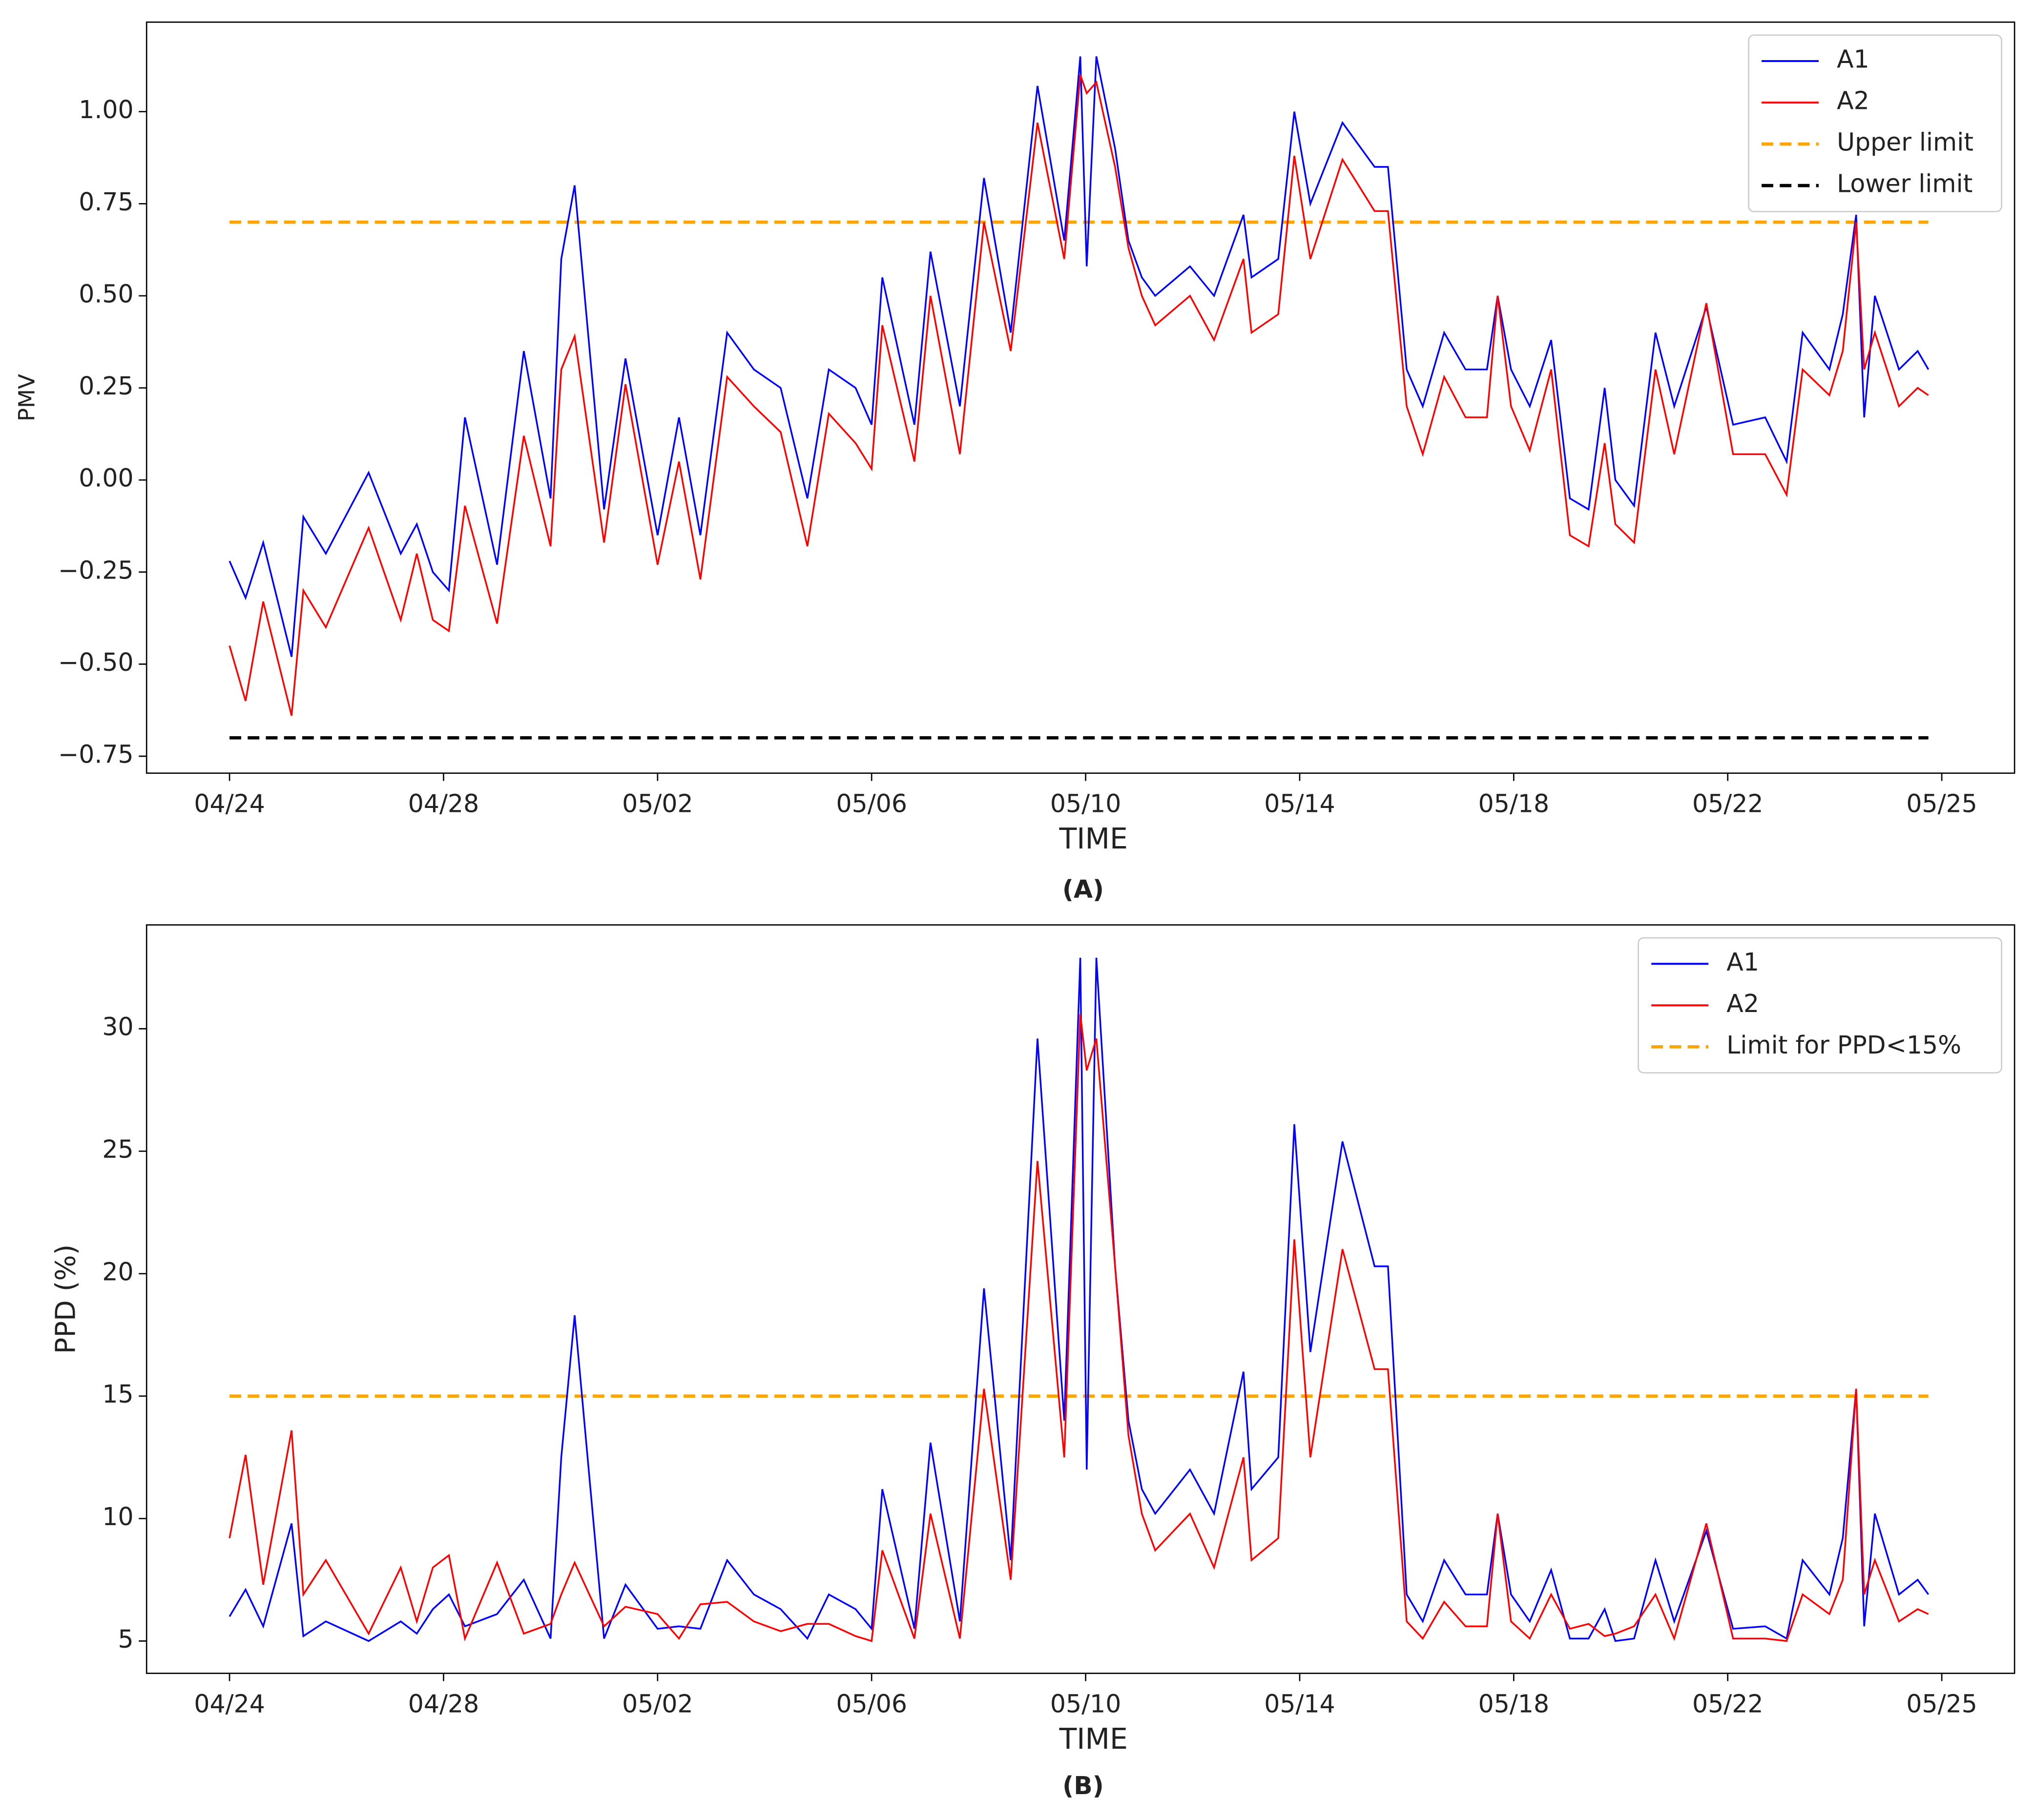 The width and height of the screenshot is (2034, 1820). I want to click on legend-label: Lower limit, so click(1905, 183).